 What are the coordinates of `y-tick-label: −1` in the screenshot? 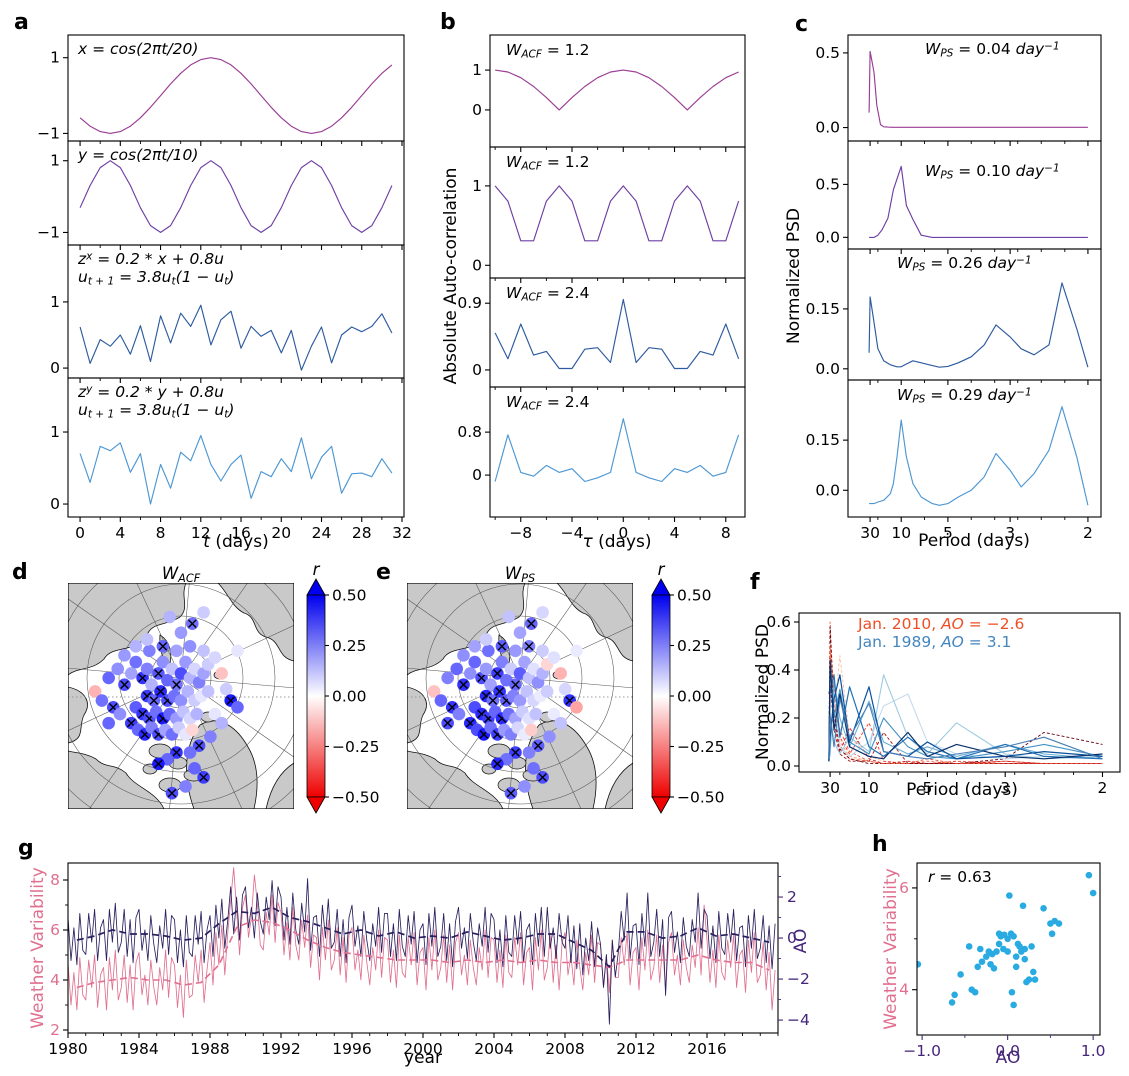 It's located at (48, 232).